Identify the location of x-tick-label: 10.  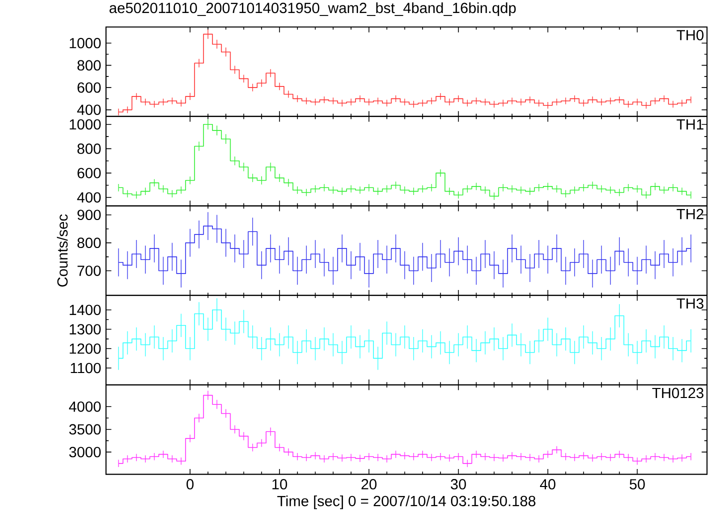
(280, 484).